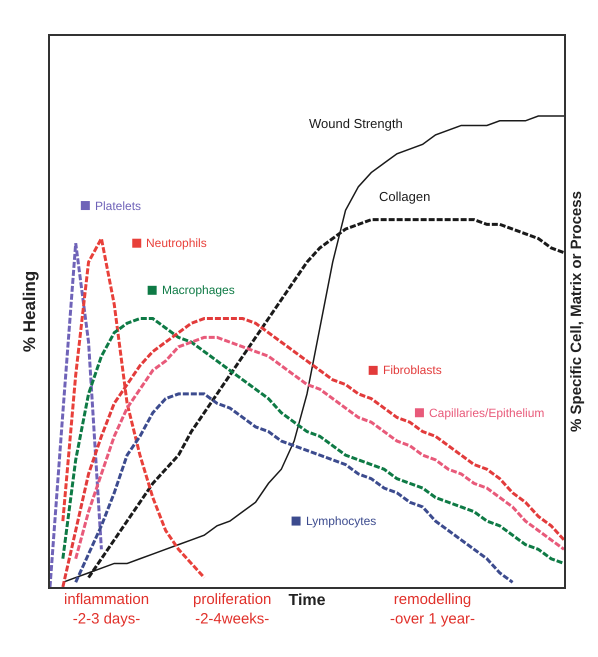  What do you see at coordinates (433, 609) in the screenshot?
I see `text: remodelling -over 1 year-` at bounding box center [433, 609].